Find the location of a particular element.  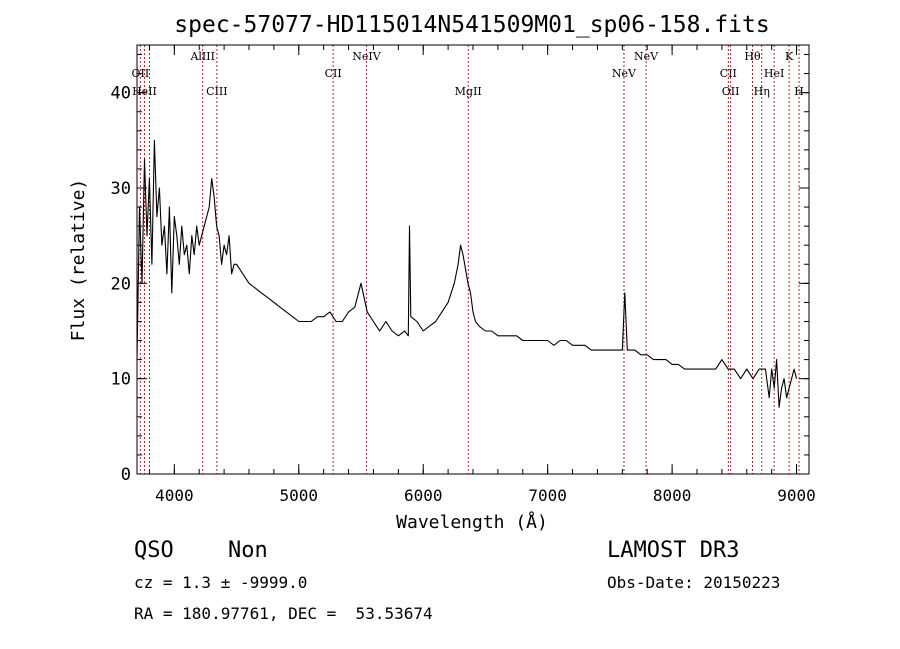

observation-date: Obs-Date: 20150223 is located at coordinates (694, 582).